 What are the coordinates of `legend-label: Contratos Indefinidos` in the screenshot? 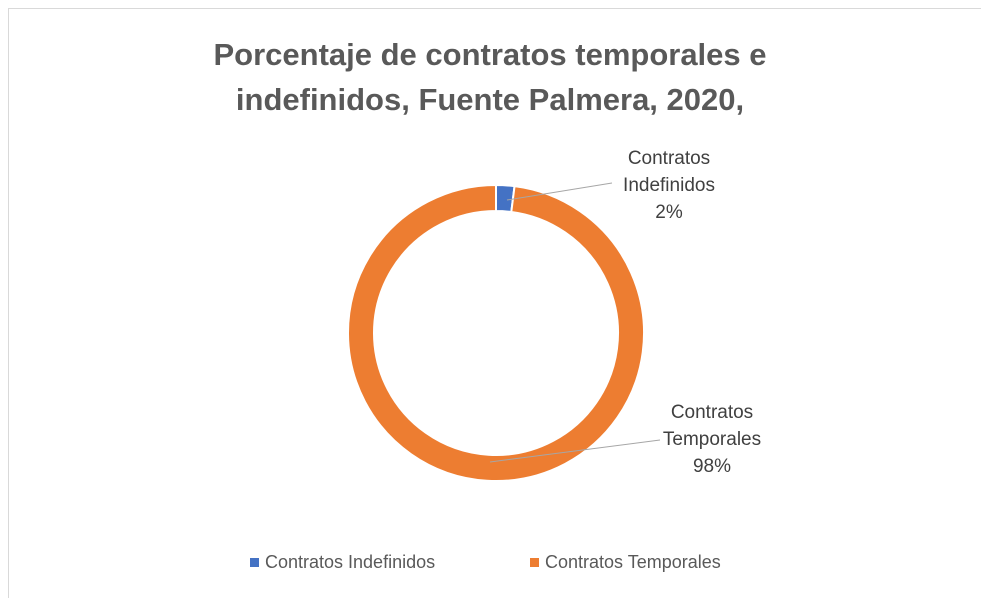 It's located at (350, 562).